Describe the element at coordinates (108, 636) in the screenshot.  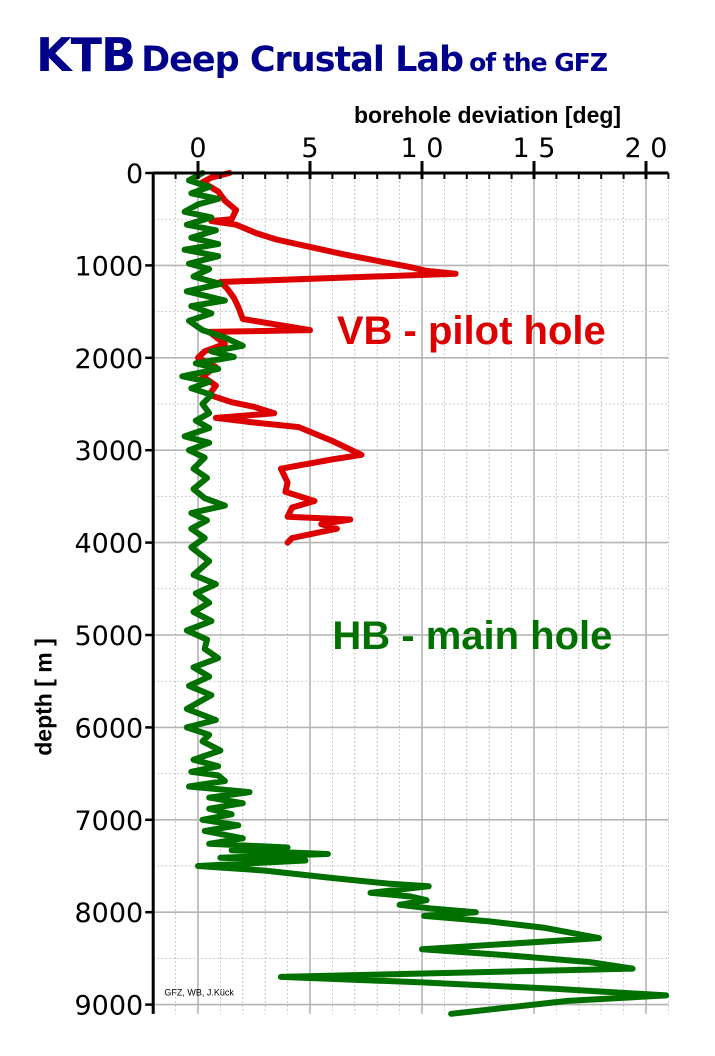
I see `y-tick-label: 5000` at that location.